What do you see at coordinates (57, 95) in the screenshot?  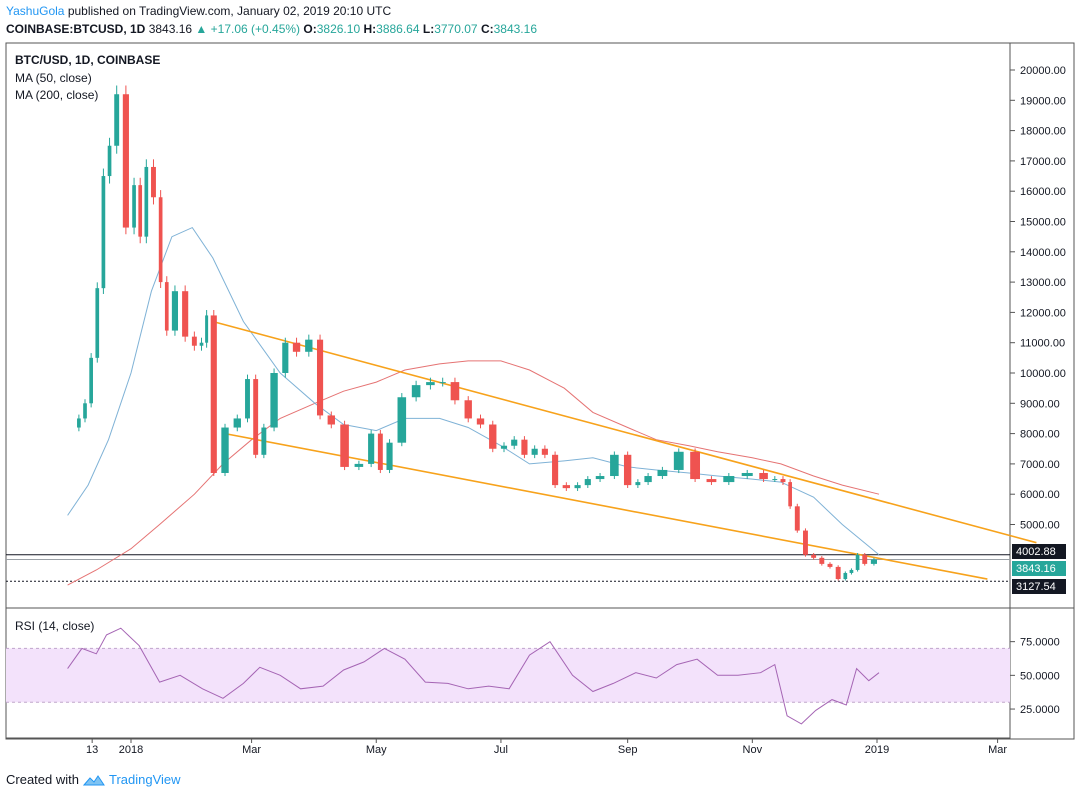 I see `ma200-legend: MA (200, close)` at bounding box center [57, 95].